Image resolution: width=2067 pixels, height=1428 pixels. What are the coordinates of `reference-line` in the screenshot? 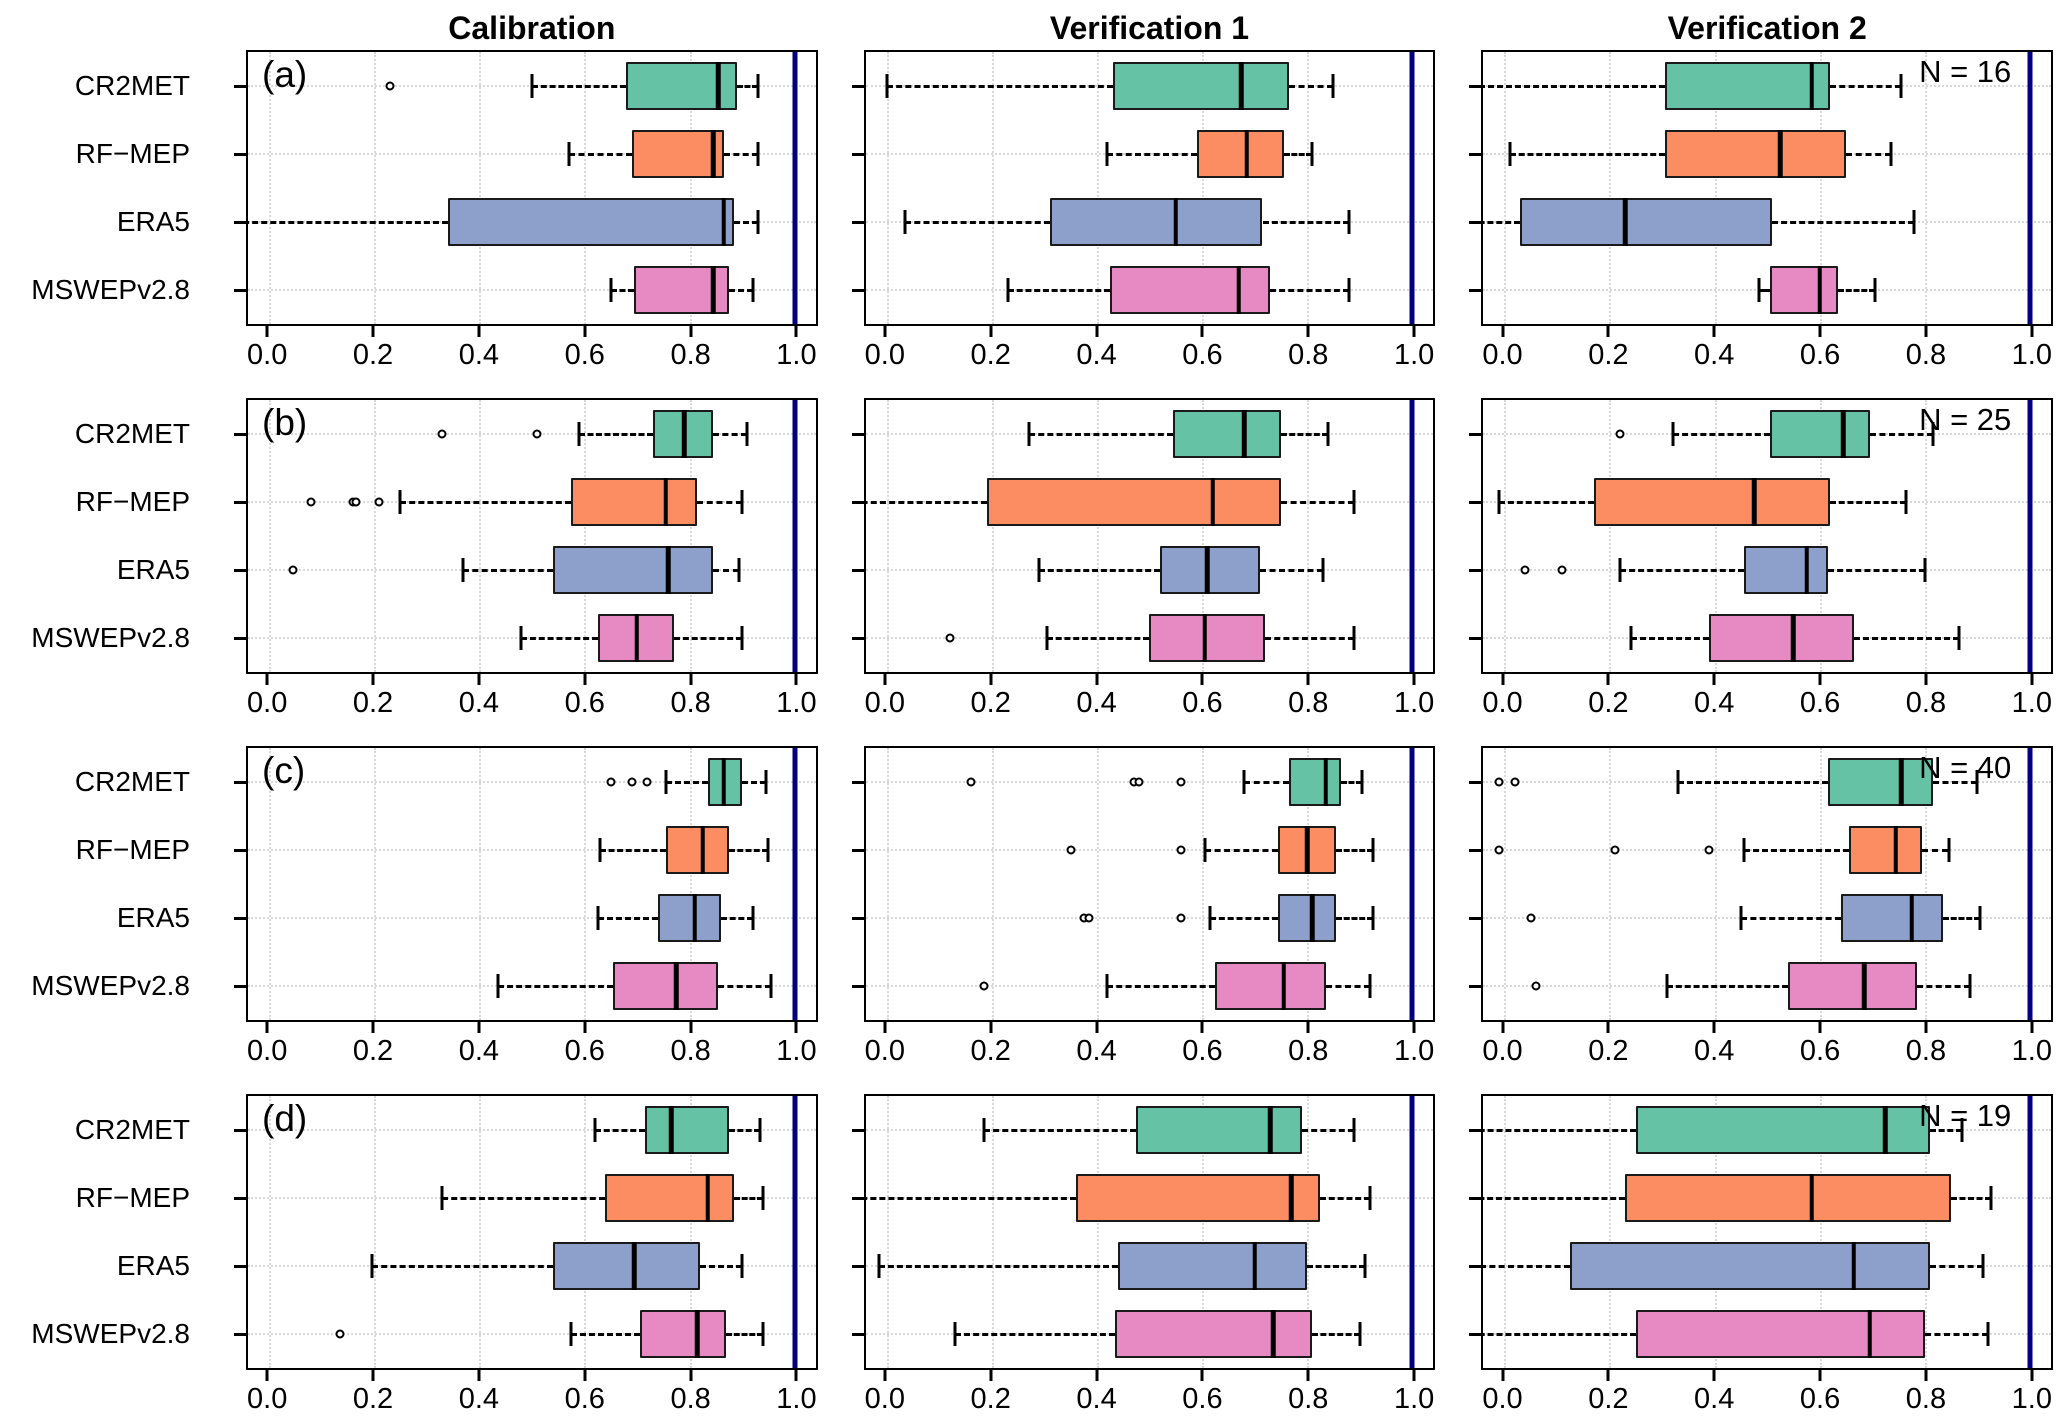 It's located at (2030, 1232).